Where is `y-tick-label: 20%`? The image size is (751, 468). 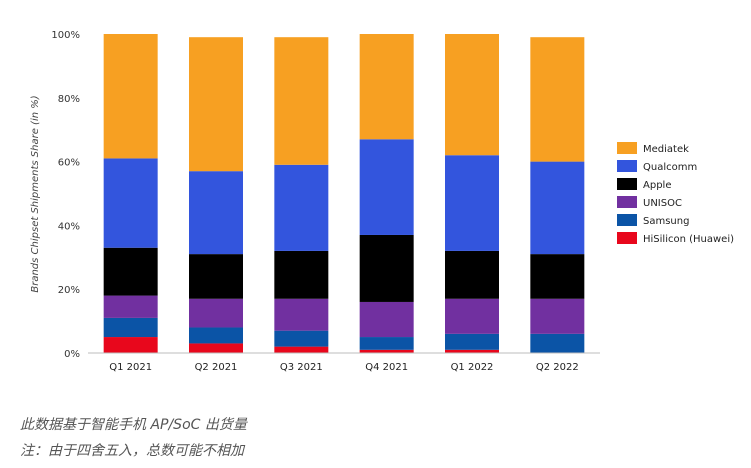
y-tick-label: 20% is located at coordinates (69, 290).